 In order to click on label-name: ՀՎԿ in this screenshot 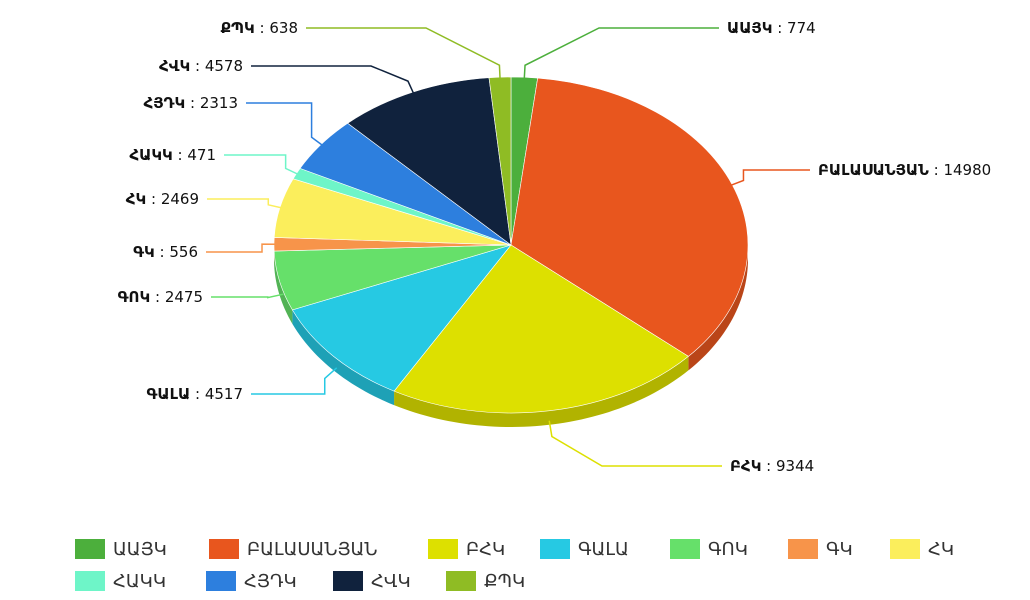, I will do `click(174, 66)`.